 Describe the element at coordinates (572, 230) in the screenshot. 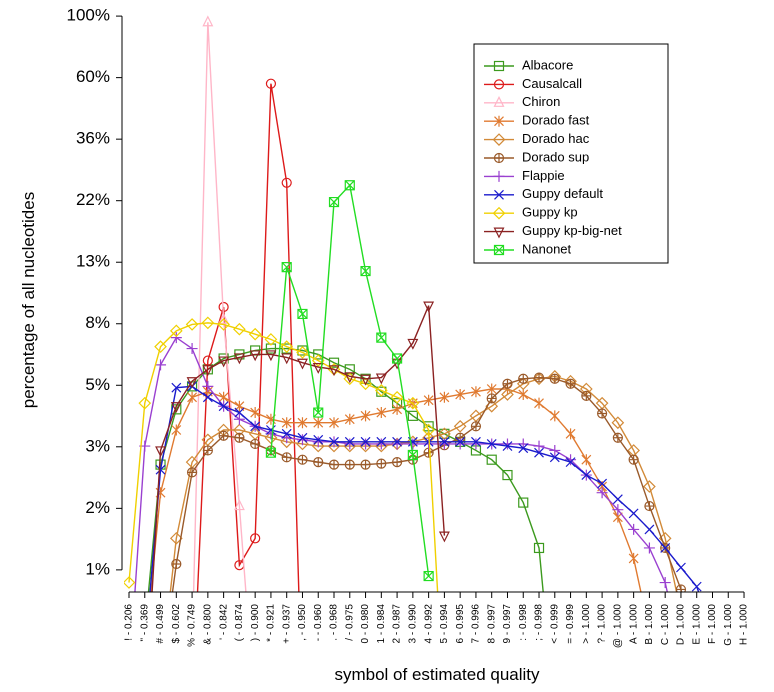

I see `legend-label: Guppy kp-big-net` at that location.